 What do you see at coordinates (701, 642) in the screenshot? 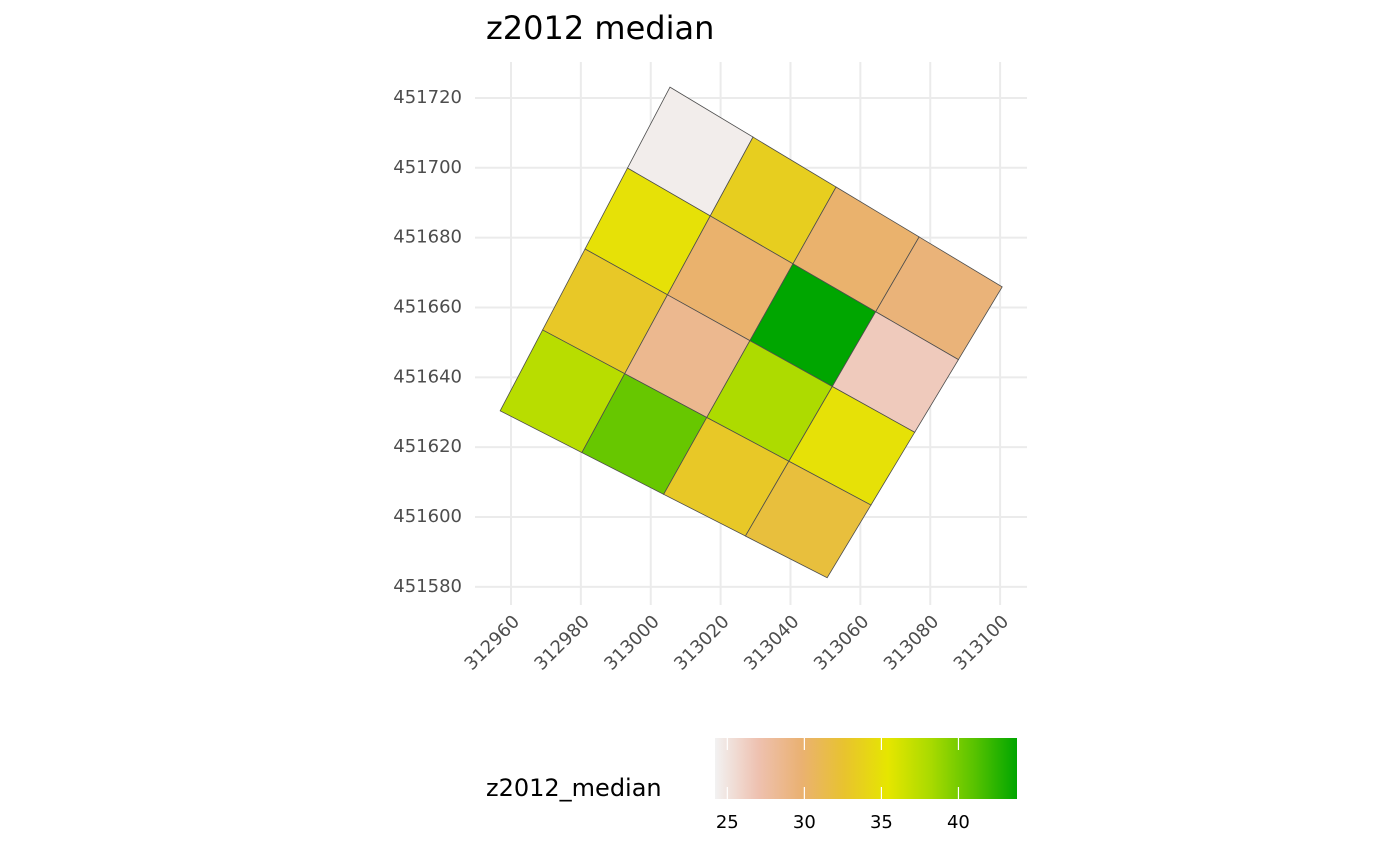
I see `x-tick-label: 313020` at bounding box center [701, 642].